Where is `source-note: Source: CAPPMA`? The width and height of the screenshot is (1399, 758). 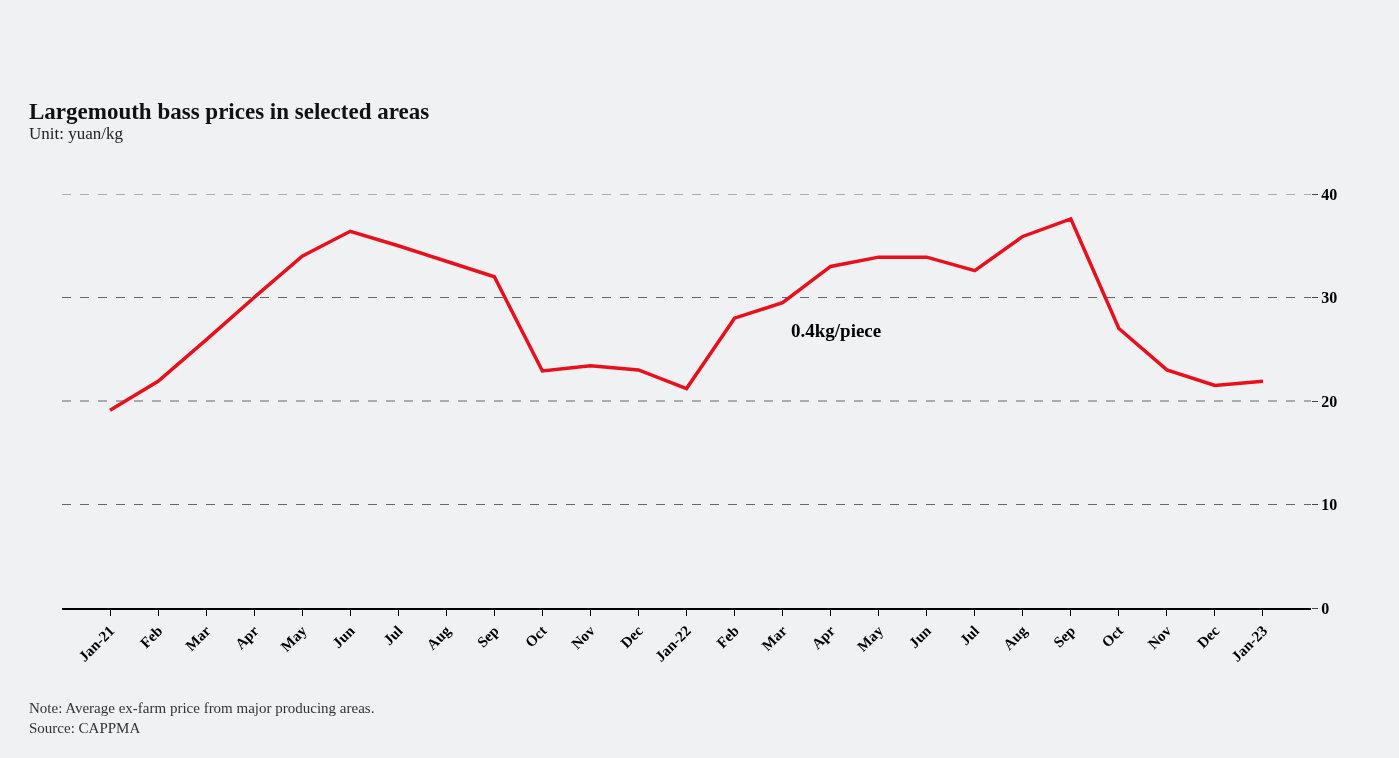 source-note: Source: CAPPMA is located at coordinates (85, 728).